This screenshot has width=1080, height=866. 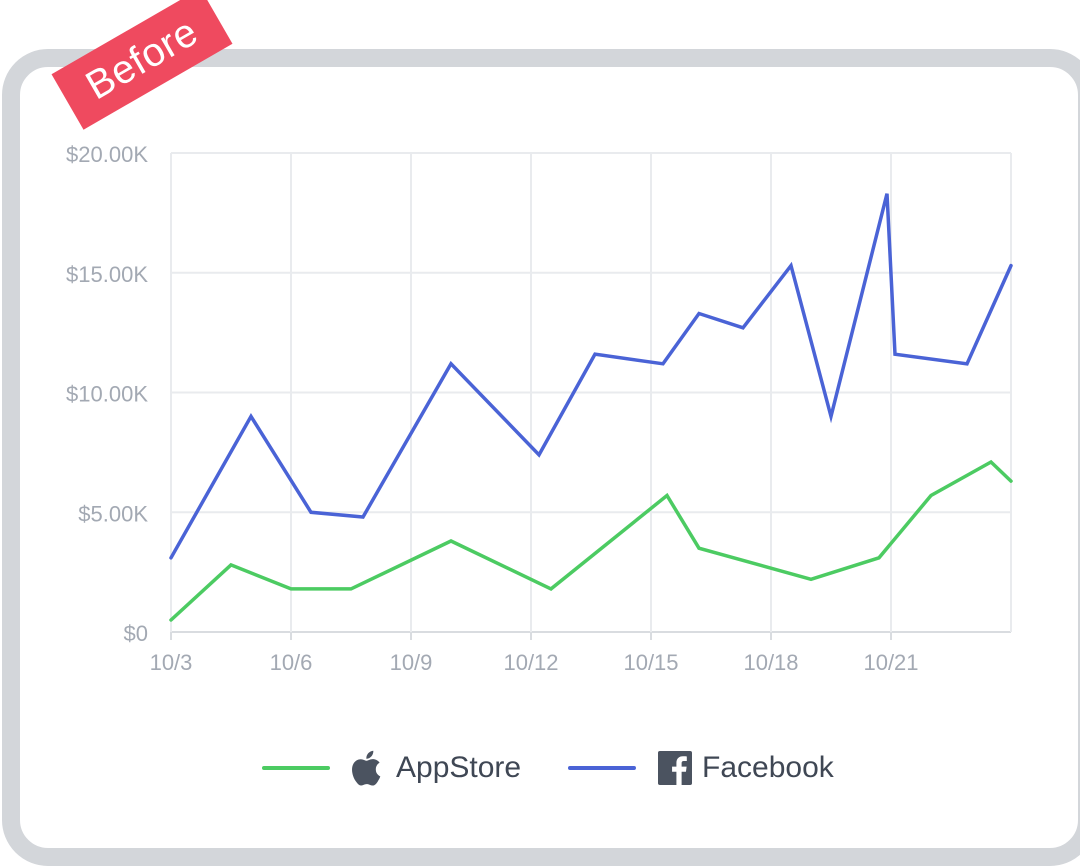 What do you see at coordinates (107, 394) in the screenshot?
I see `y-tick-label: $10.00K` at bounding box center [107, 394].